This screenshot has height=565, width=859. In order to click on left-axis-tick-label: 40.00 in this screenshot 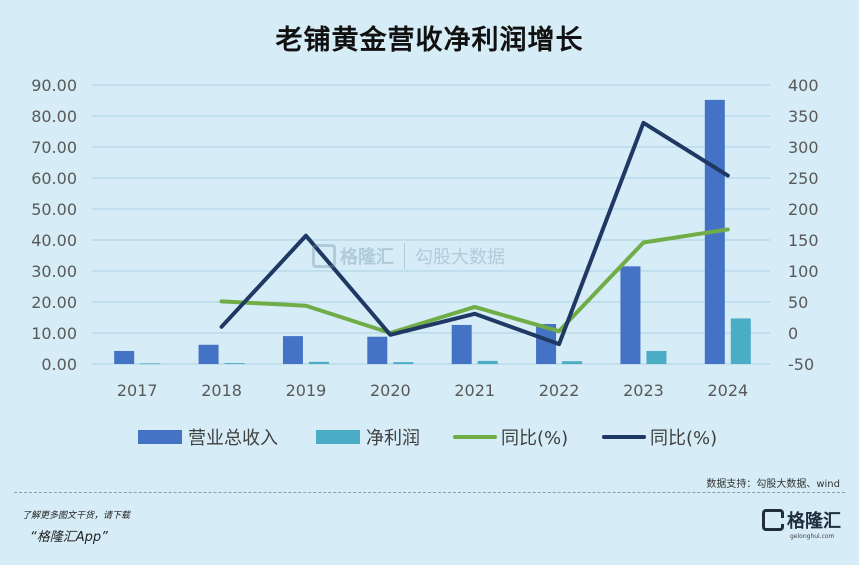, I will do `click(54, 240)`.